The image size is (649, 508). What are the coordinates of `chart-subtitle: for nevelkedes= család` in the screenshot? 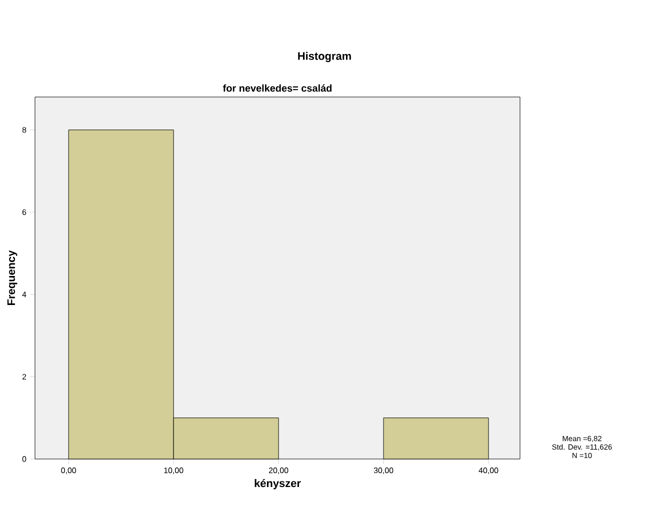 It's located at (277, 88).